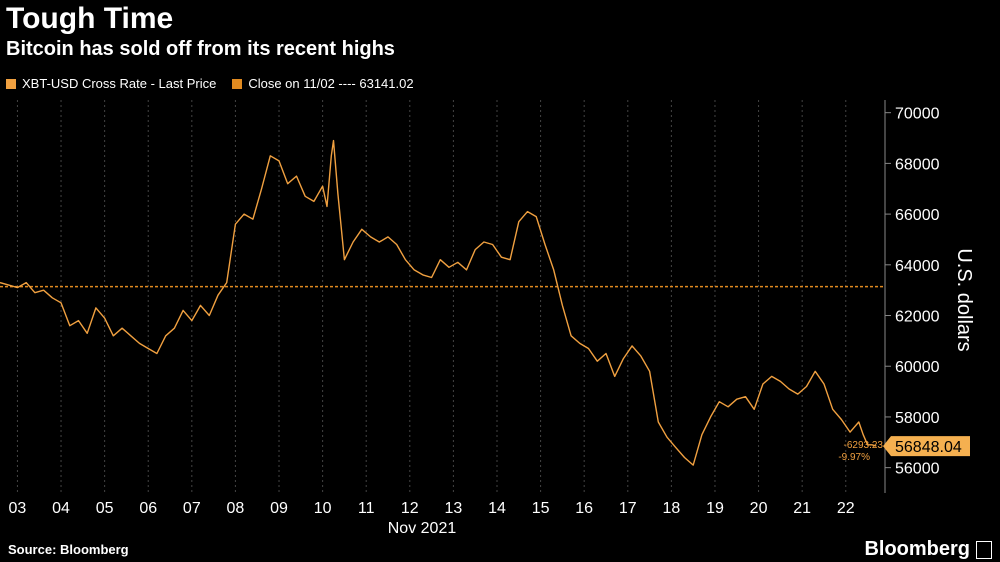  I want to click on x-tick-label: 17, so click(628, 508).